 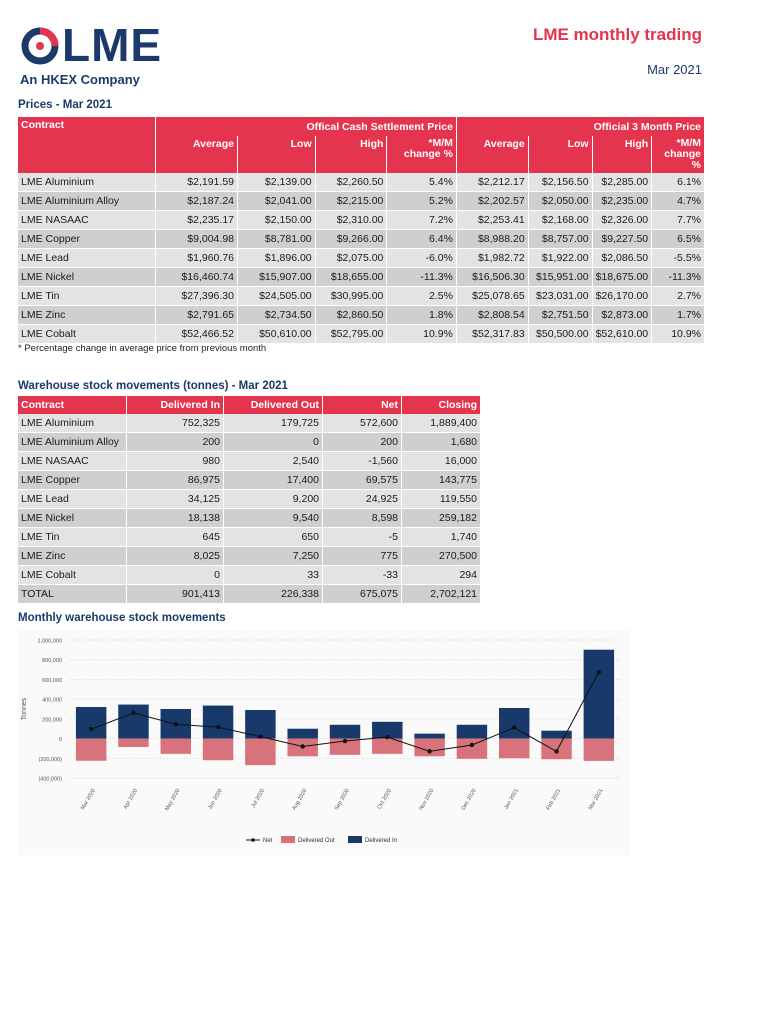 What do you see at coordinates (87, 315) in the screenshot?
I see `contract-name-cell: LME Zinc` at bounding box center [87, 315].